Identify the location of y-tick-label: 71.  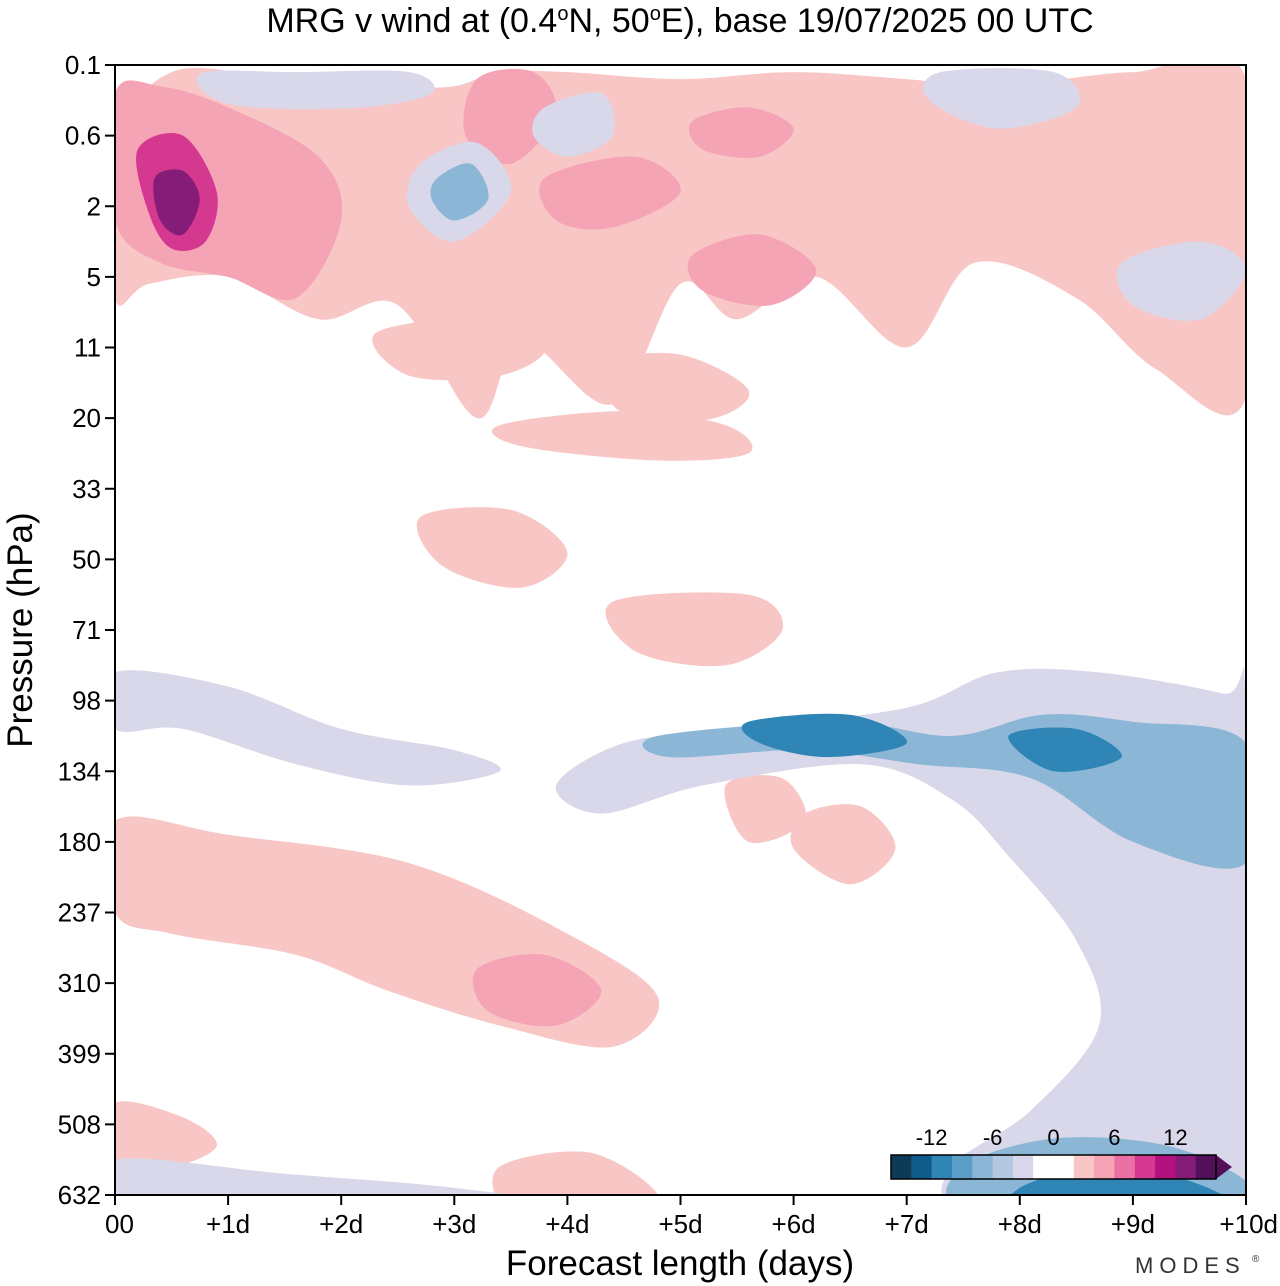
(86, 630).